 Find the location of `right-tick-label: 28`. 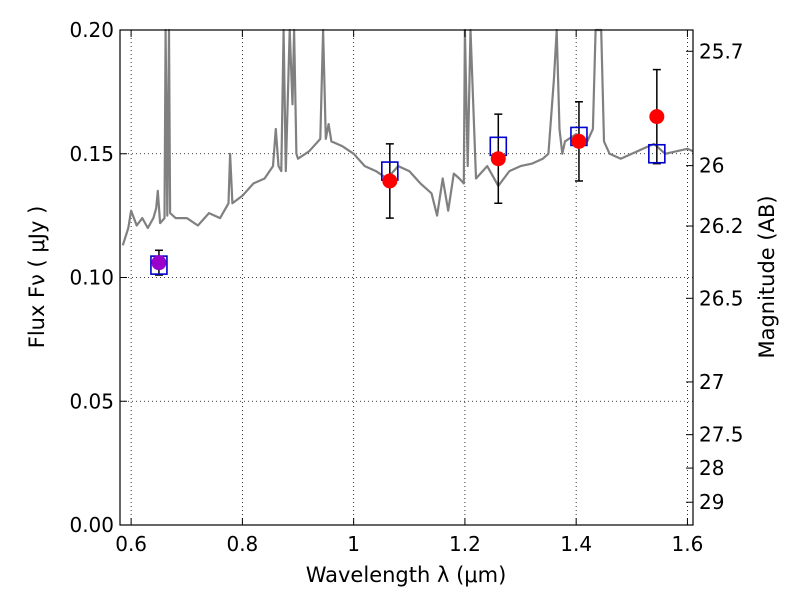

right-tick-label: 28 is located at coordinates (711, 468).